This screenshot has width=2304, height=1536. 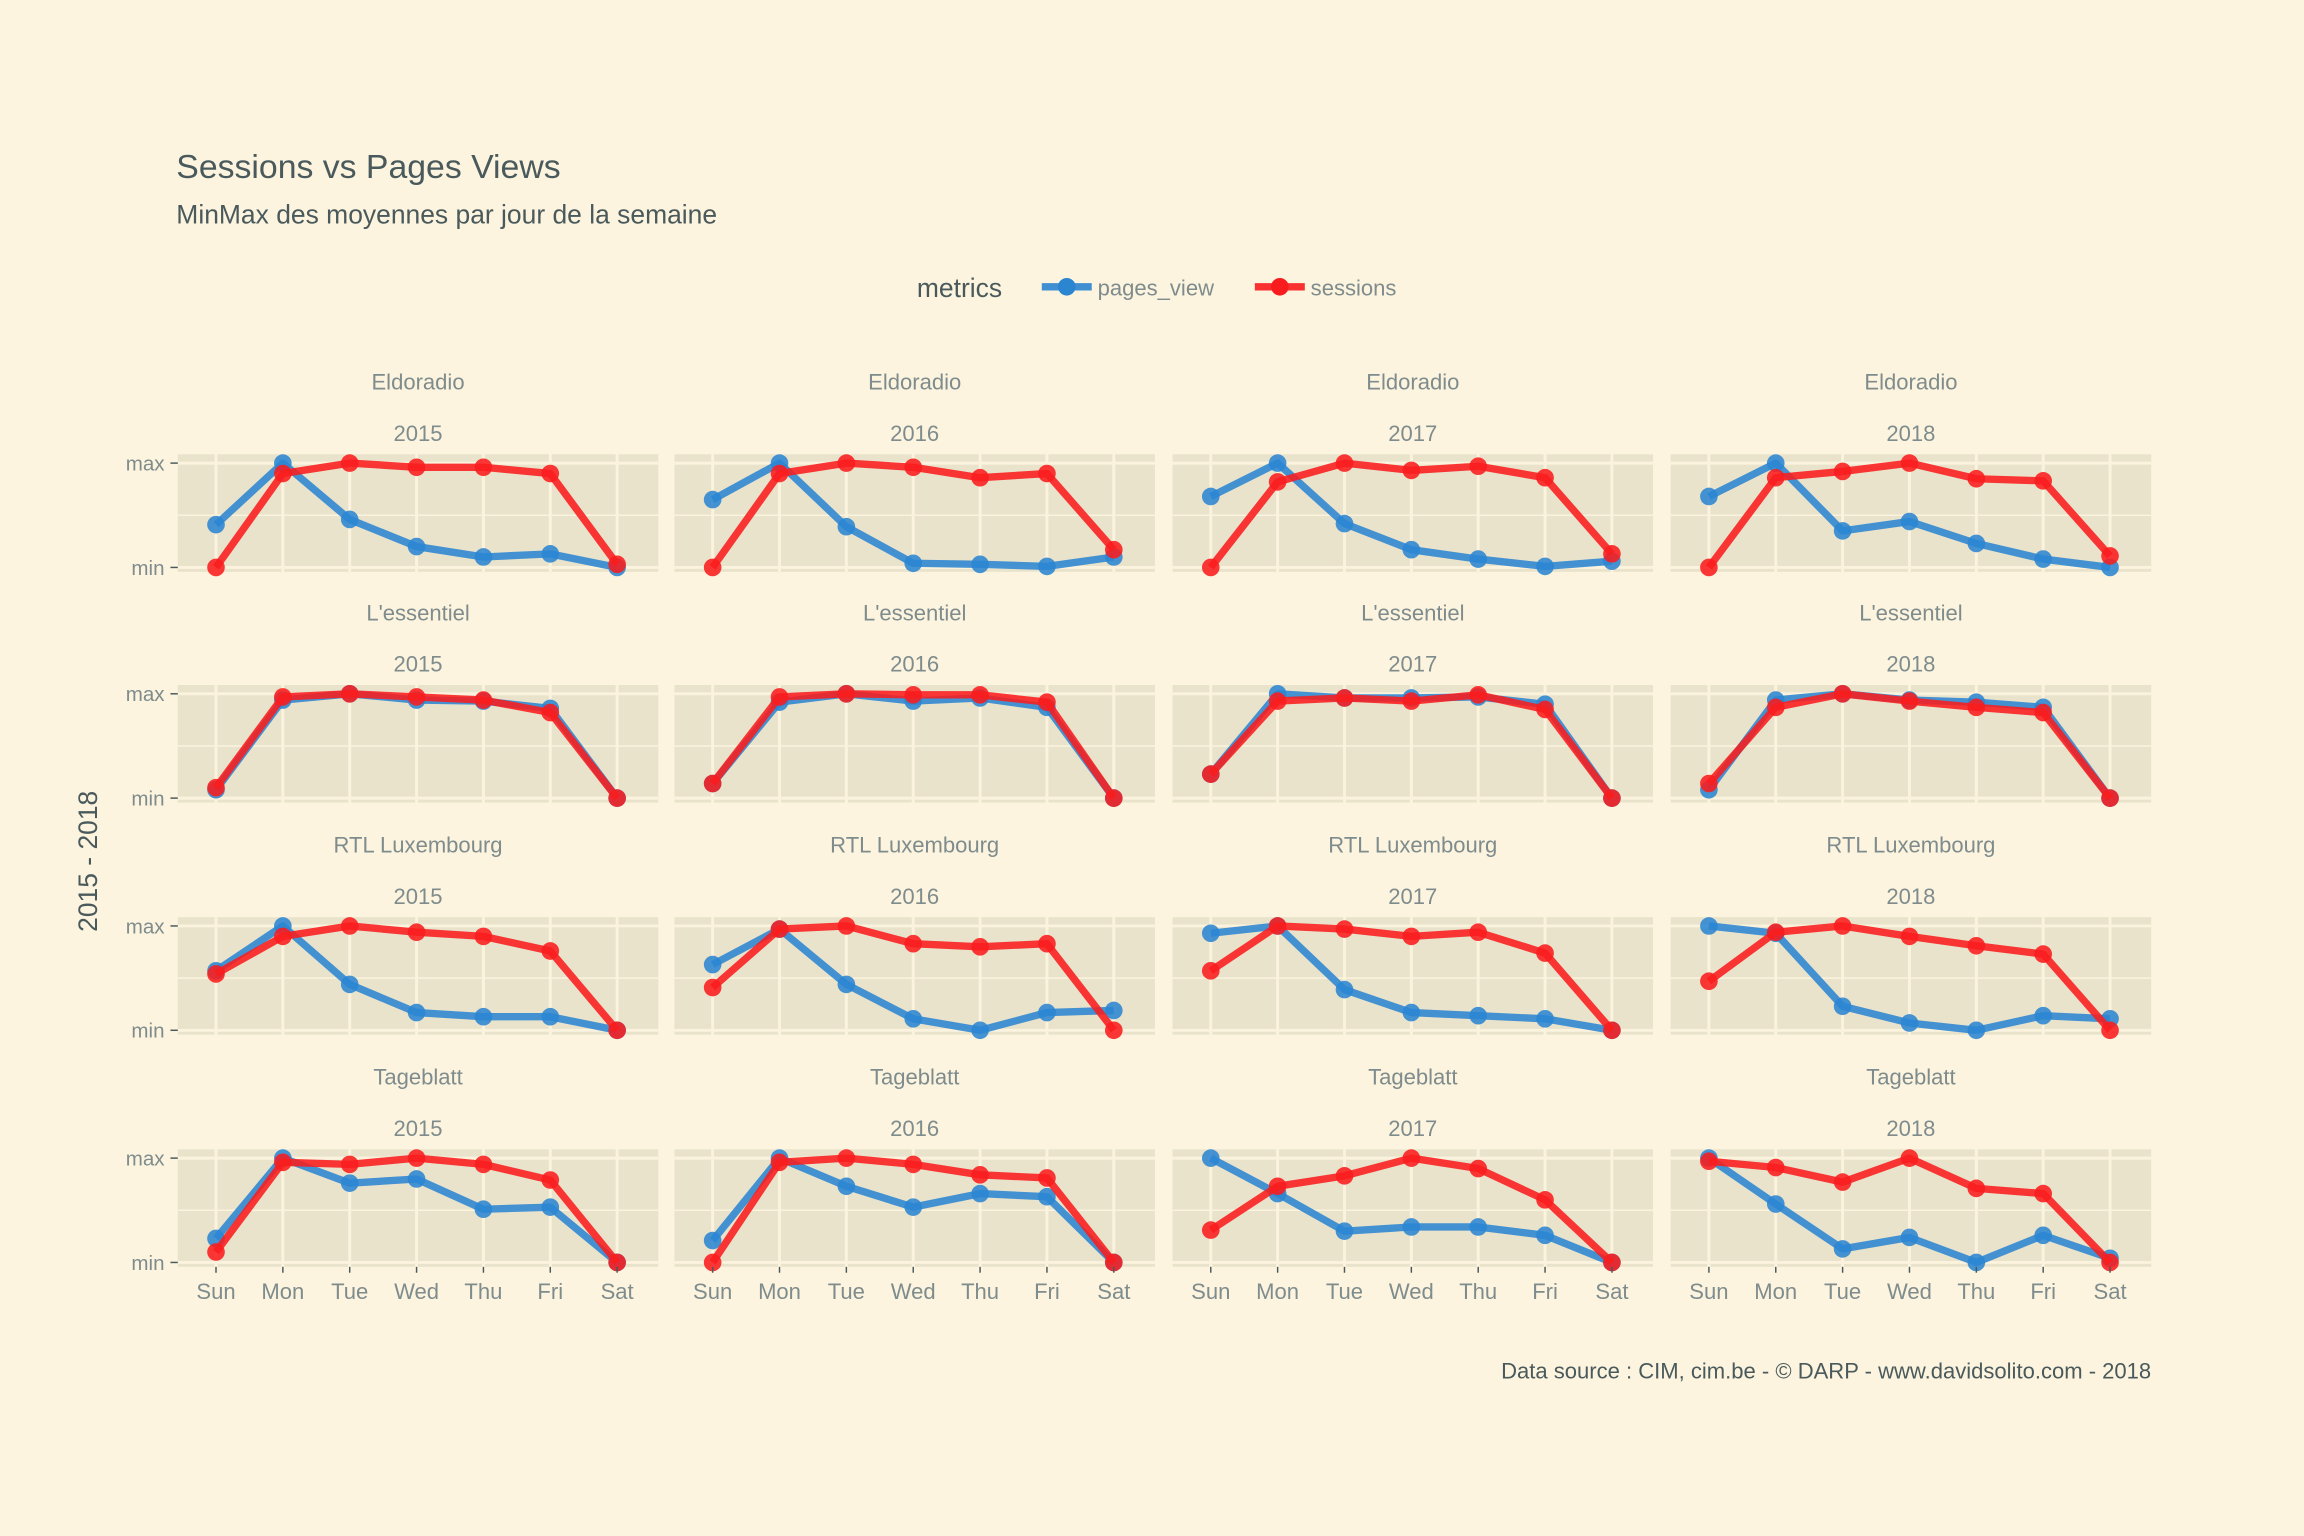 I want to click on strip-label-year: 2018, so click(x=1910, y=1128).